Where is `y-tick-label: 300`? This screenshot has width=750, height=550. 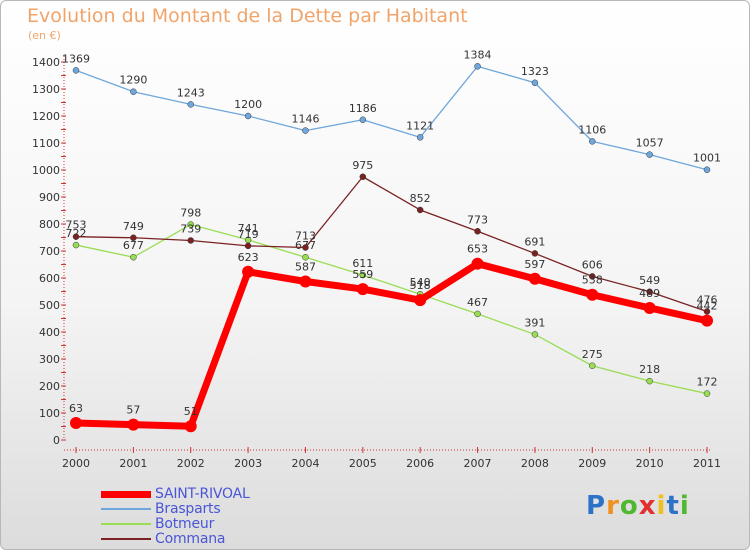
y-tick-label: 300 is located at coordinates (49, 359).